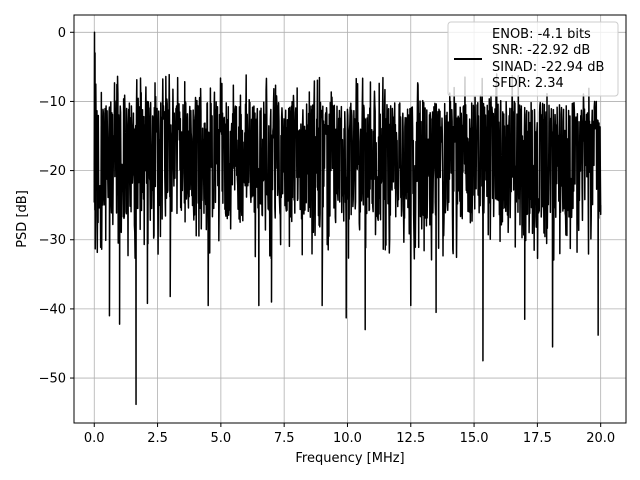  I want to click on x-tick-label: 7.5, so click(284, 438).